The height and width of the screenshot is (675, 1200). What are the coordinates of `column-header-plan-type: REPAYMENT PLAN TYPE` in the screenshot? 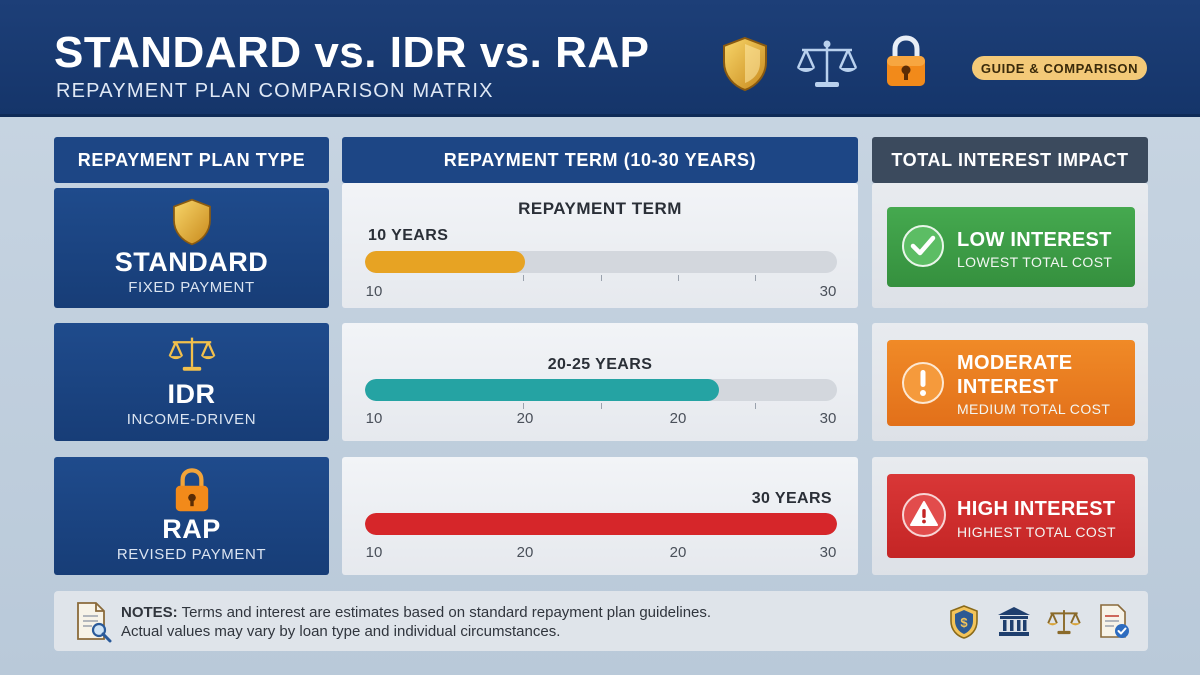 It's located at (191, 160).